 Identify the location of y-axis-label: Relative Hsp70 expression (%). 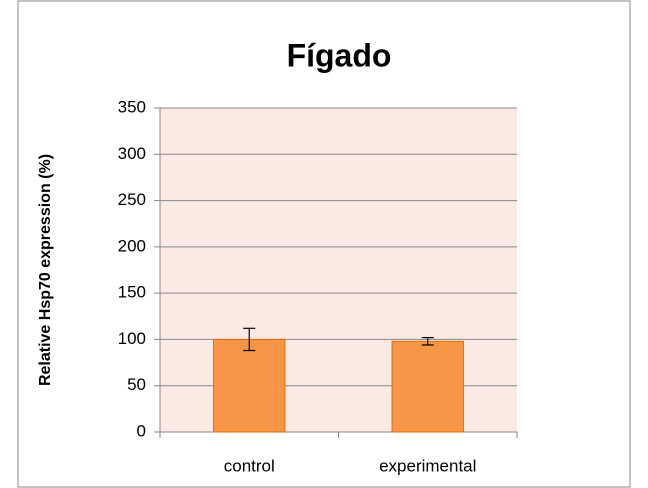
(45, 270).